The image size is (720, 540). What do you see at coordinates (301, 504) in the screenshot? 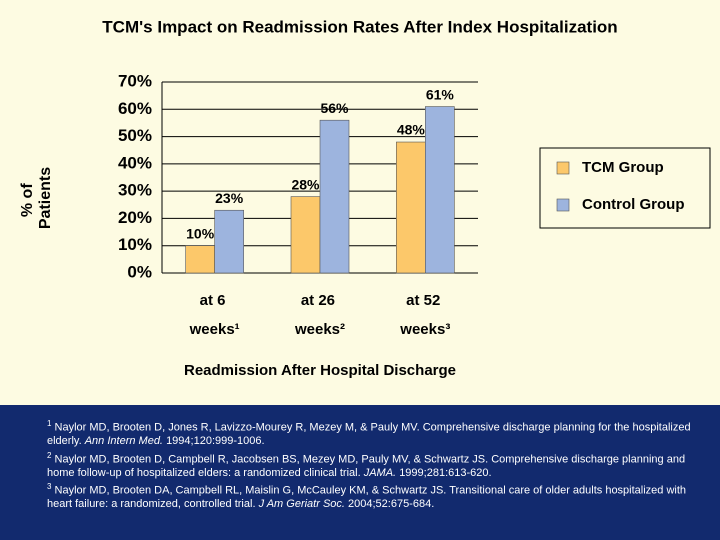
I see `footnote-journal: J Am Geriatr Soc.` at bounding box center [301, 504].